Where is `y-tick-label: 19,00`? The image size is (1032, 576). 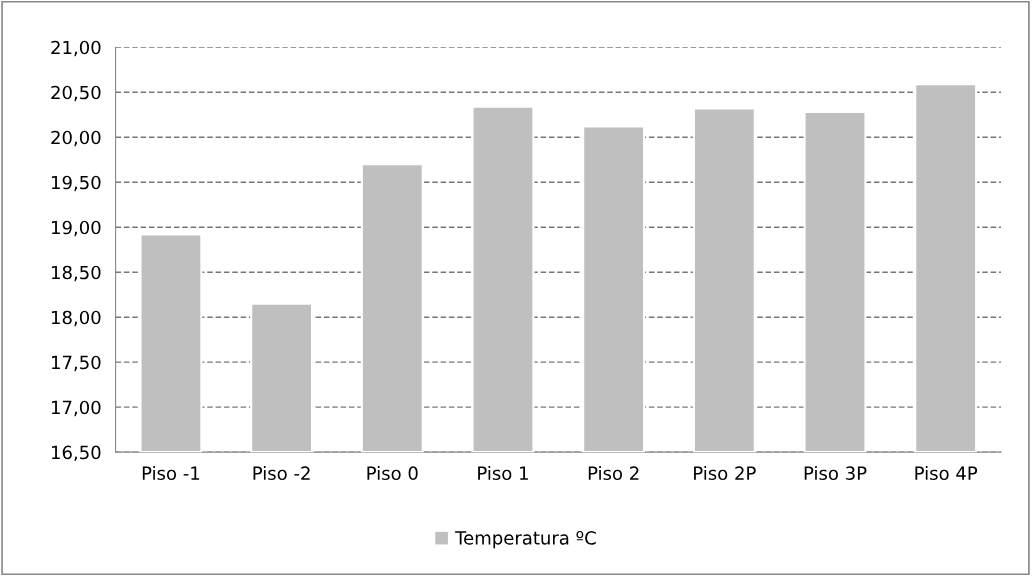
y-tick-label: 19,00 is located at coordinates (76, 228).